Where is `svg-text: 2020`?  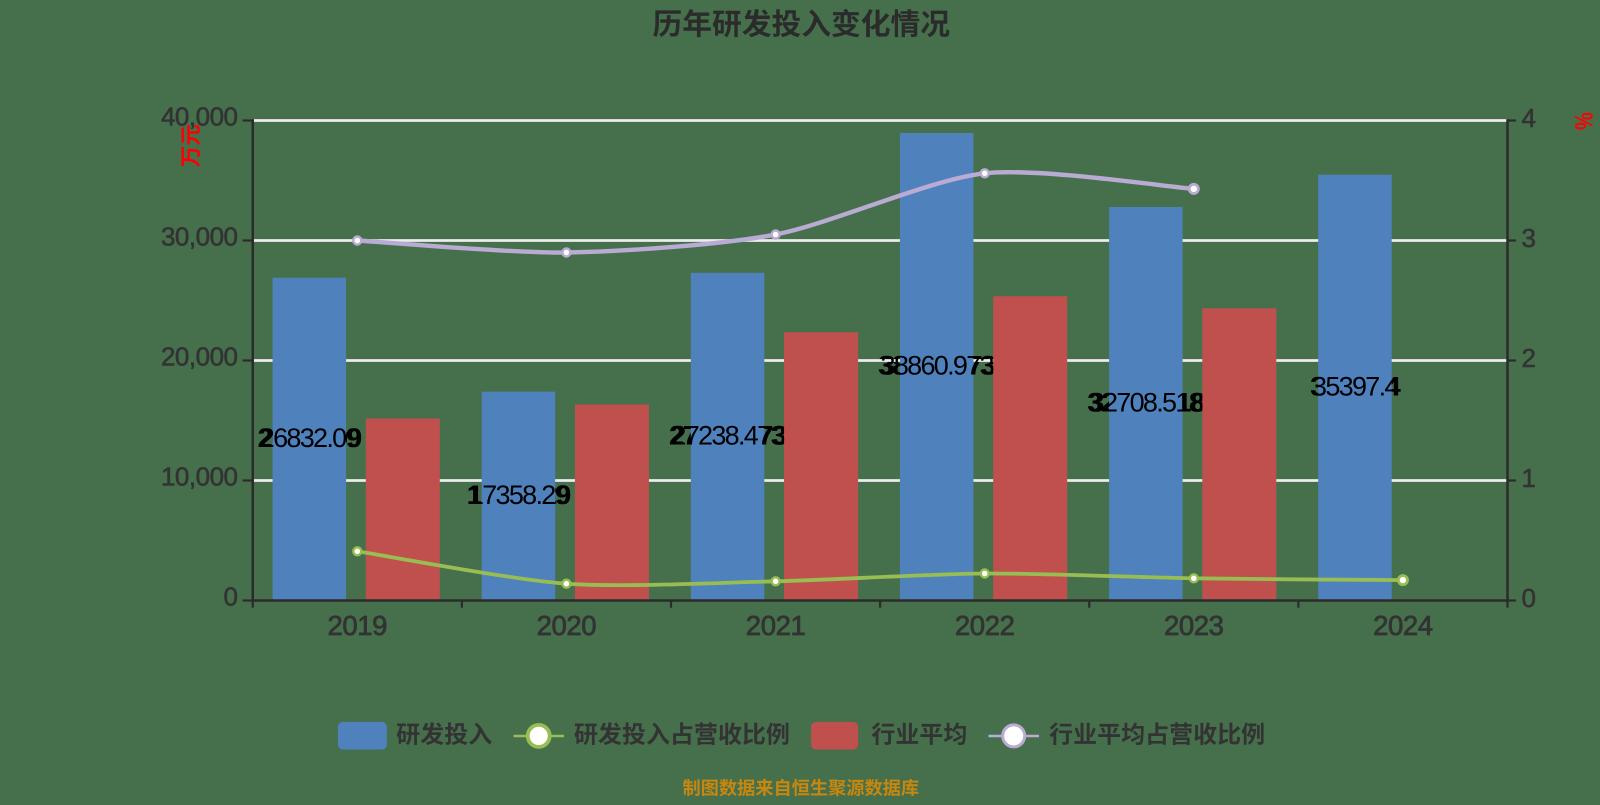 svg-text: 2020 is located at coordinates (567, 625).